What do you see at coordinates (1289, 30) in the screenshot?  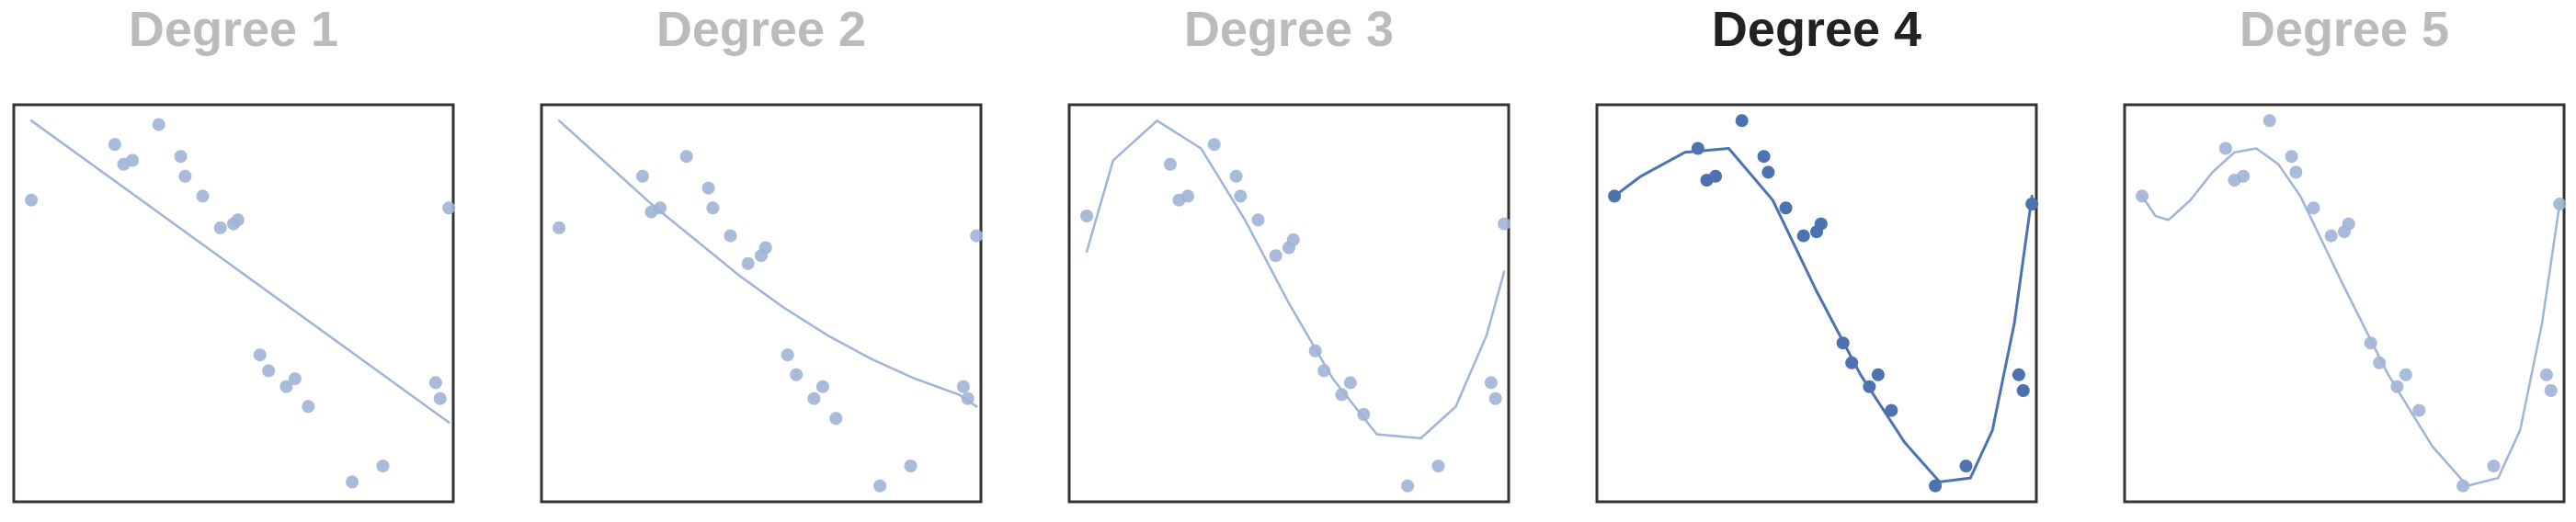 I see `panel-title: Degree 3` at bounding box center [1289, 30].